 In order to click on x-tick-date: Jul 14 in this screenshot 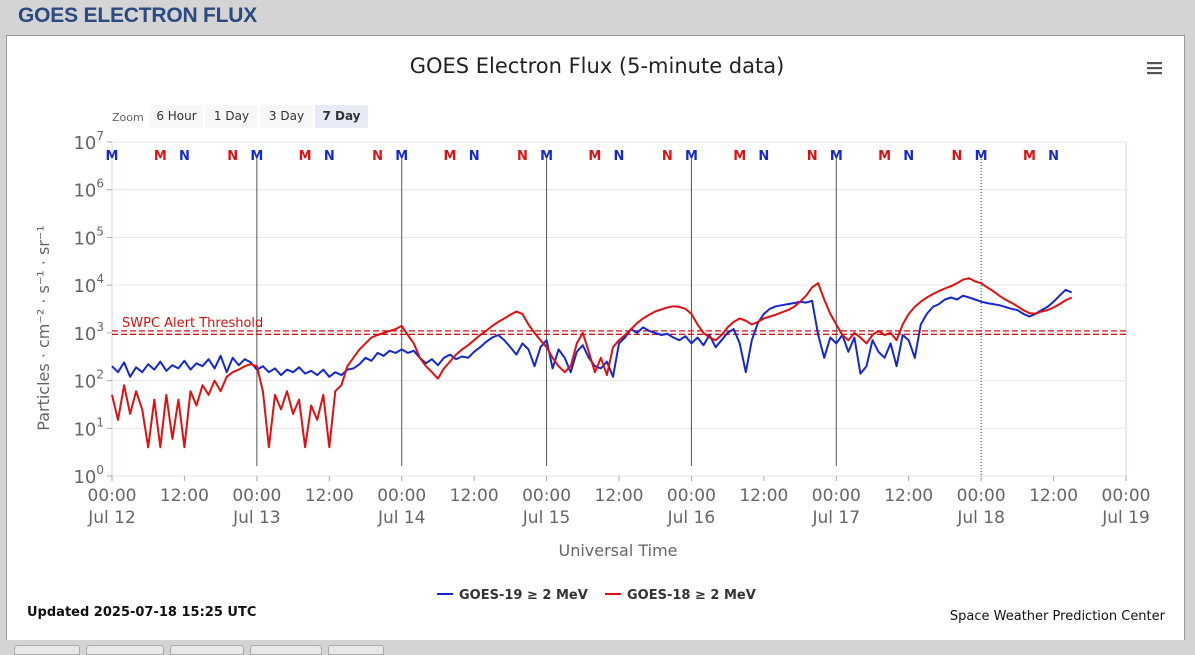, I will do `click(401, 518)`.